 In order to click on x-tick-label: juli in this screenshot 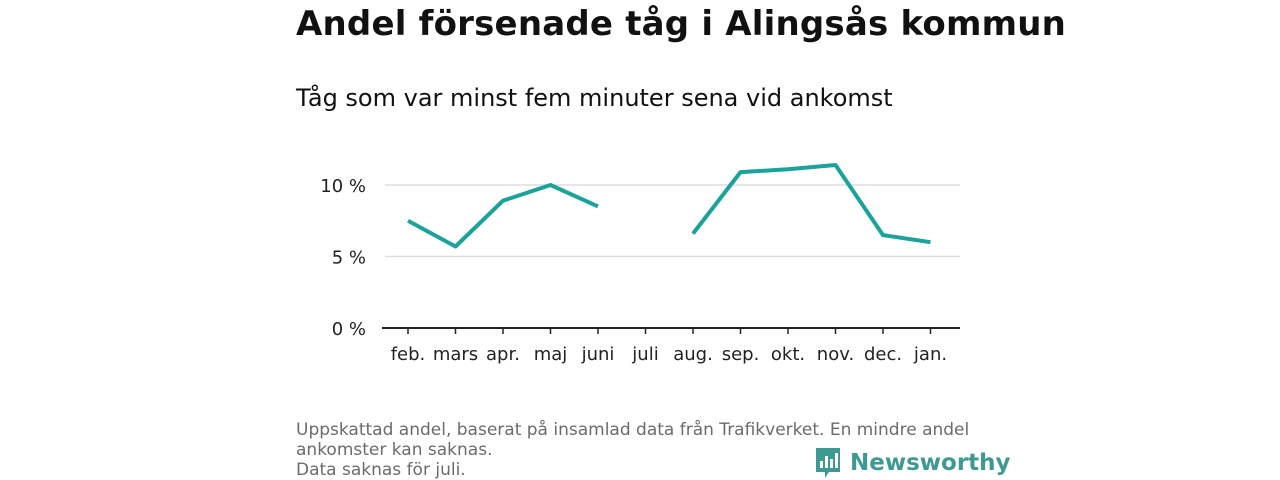, I will do `click(644, 354)`.